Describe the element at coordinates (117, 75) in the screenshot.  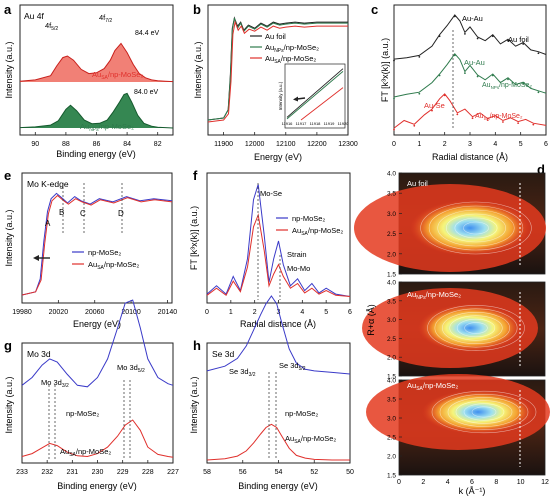
I see `panel-a-sample-1: AuSA/np-MoSe₂` at that location.